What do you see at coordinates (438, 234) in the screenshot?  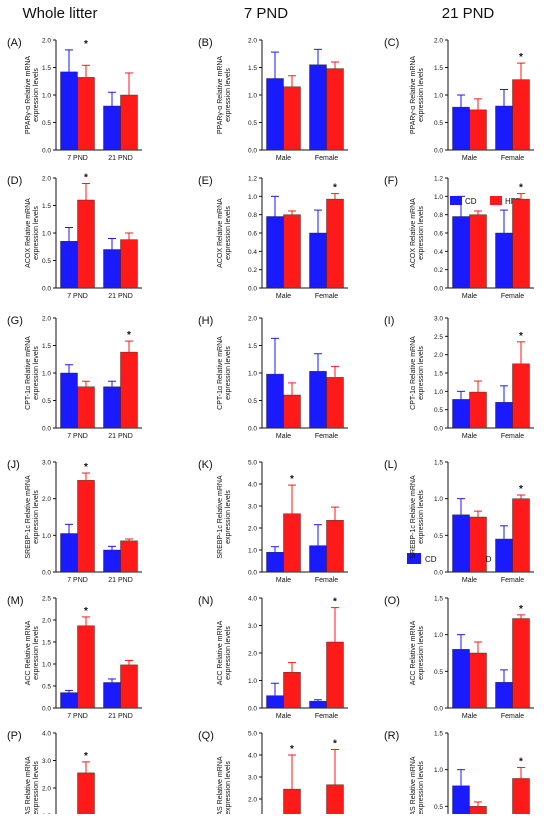 I see `y-tick-label: 0.6` at bounding box center [438, 234].